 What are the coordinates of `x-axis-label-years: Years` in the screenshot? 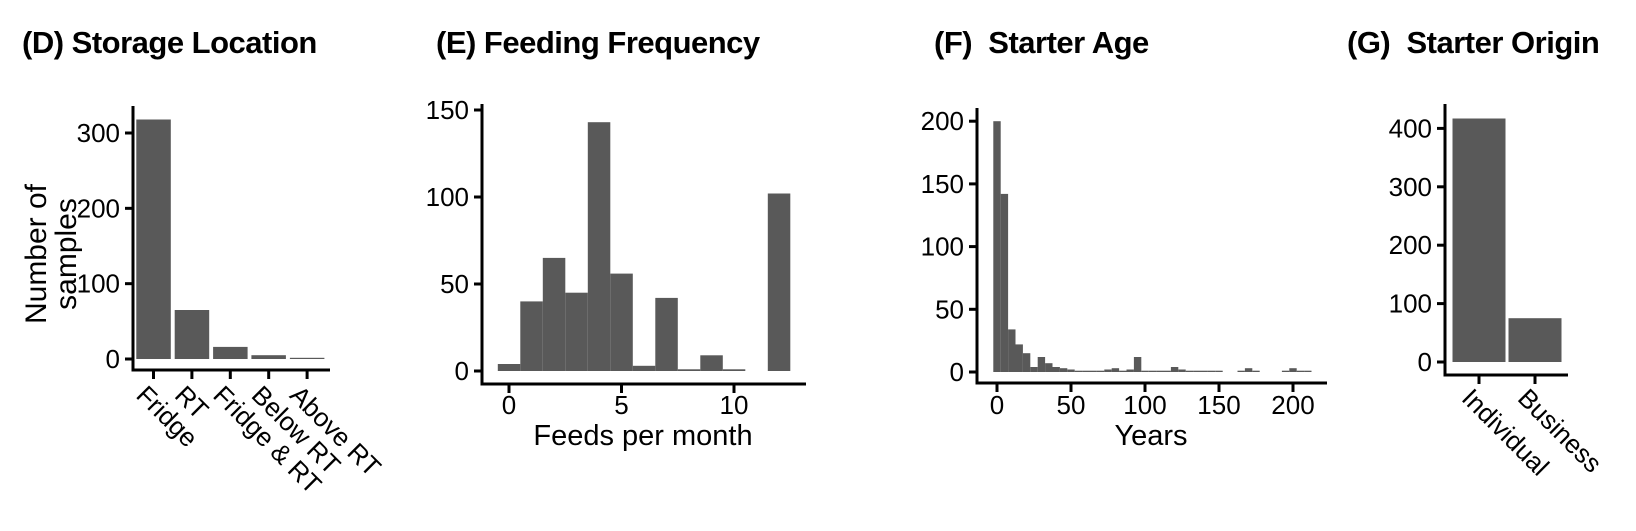 It's located at (1151, 436).